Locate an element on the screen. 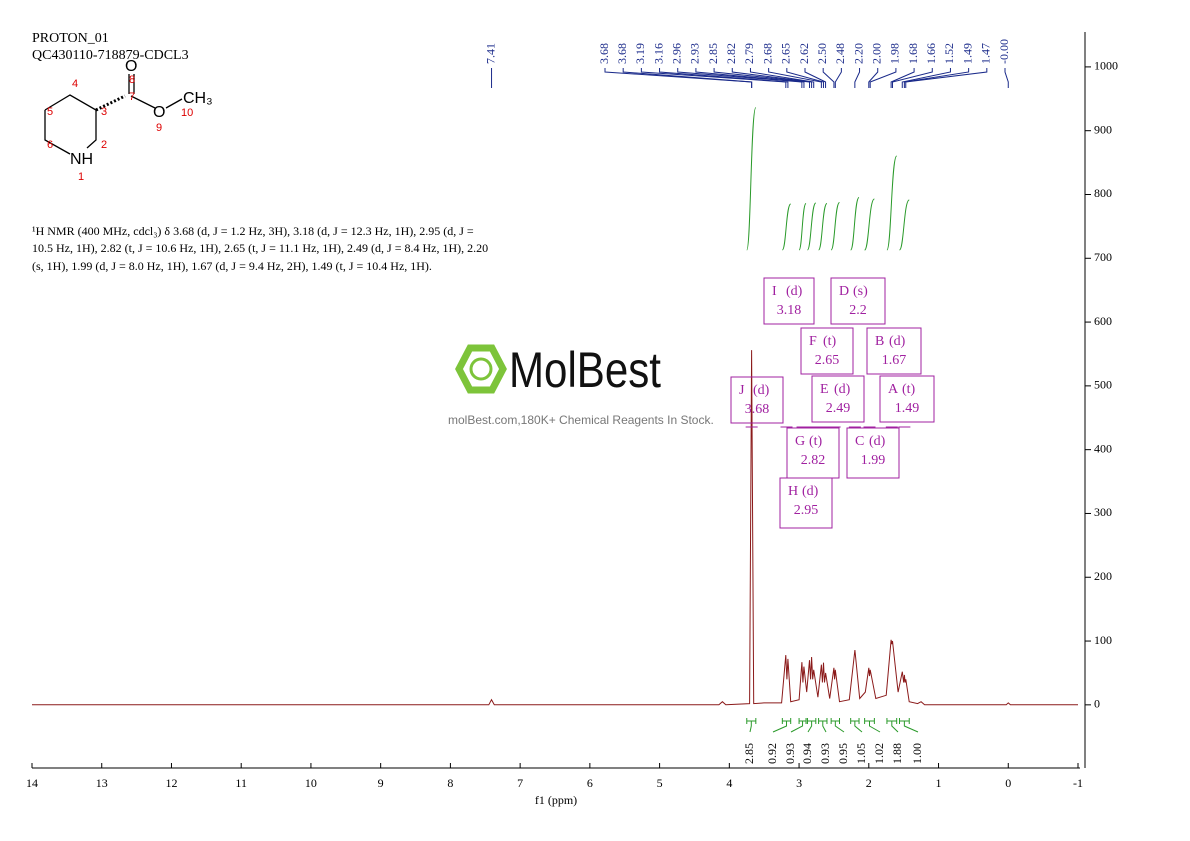 This screenshot has height=841, width=1190. brand: MolBest is located at coordinates (585, 370).